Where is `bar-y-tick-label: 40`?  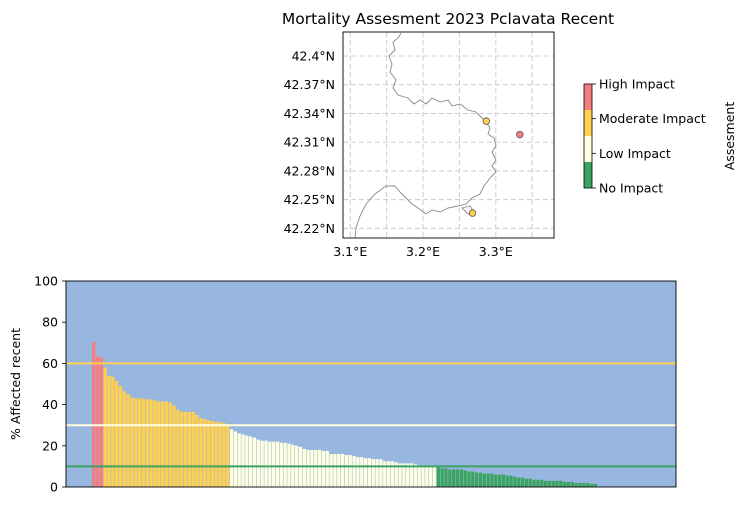 bar-y-tick-label: 40 is located at coordinates (50, 404).